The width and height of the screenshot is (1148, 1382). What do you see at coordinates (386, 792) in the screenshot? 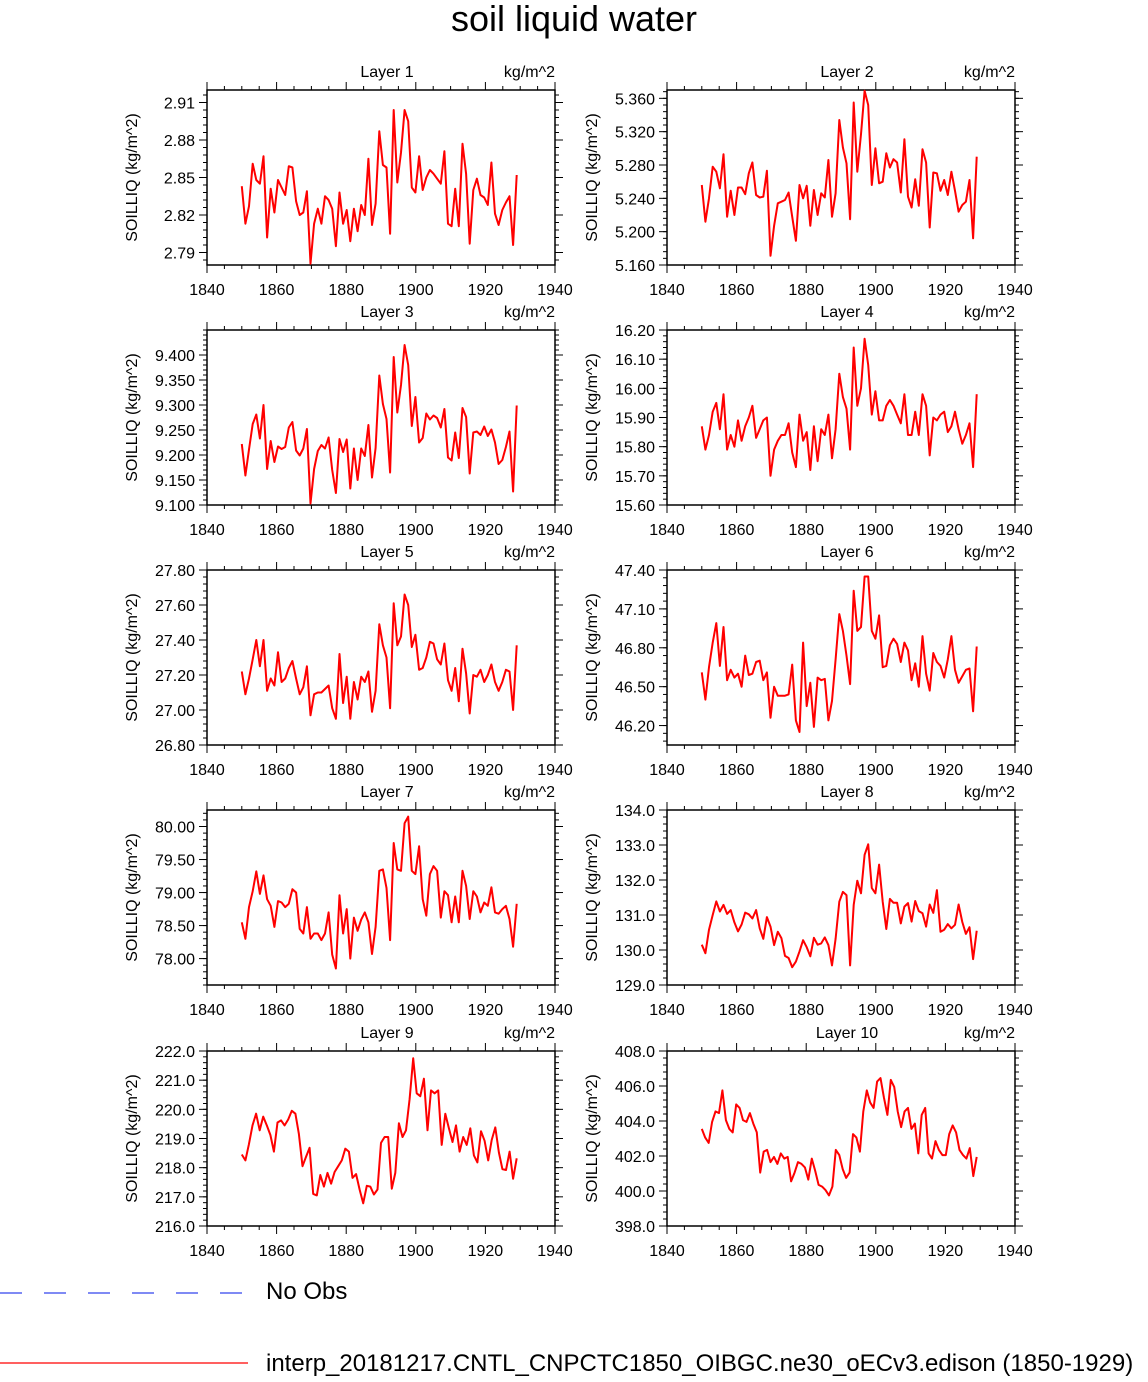
I see `panel-title: Layer 7` at bounding box center [386, 792].